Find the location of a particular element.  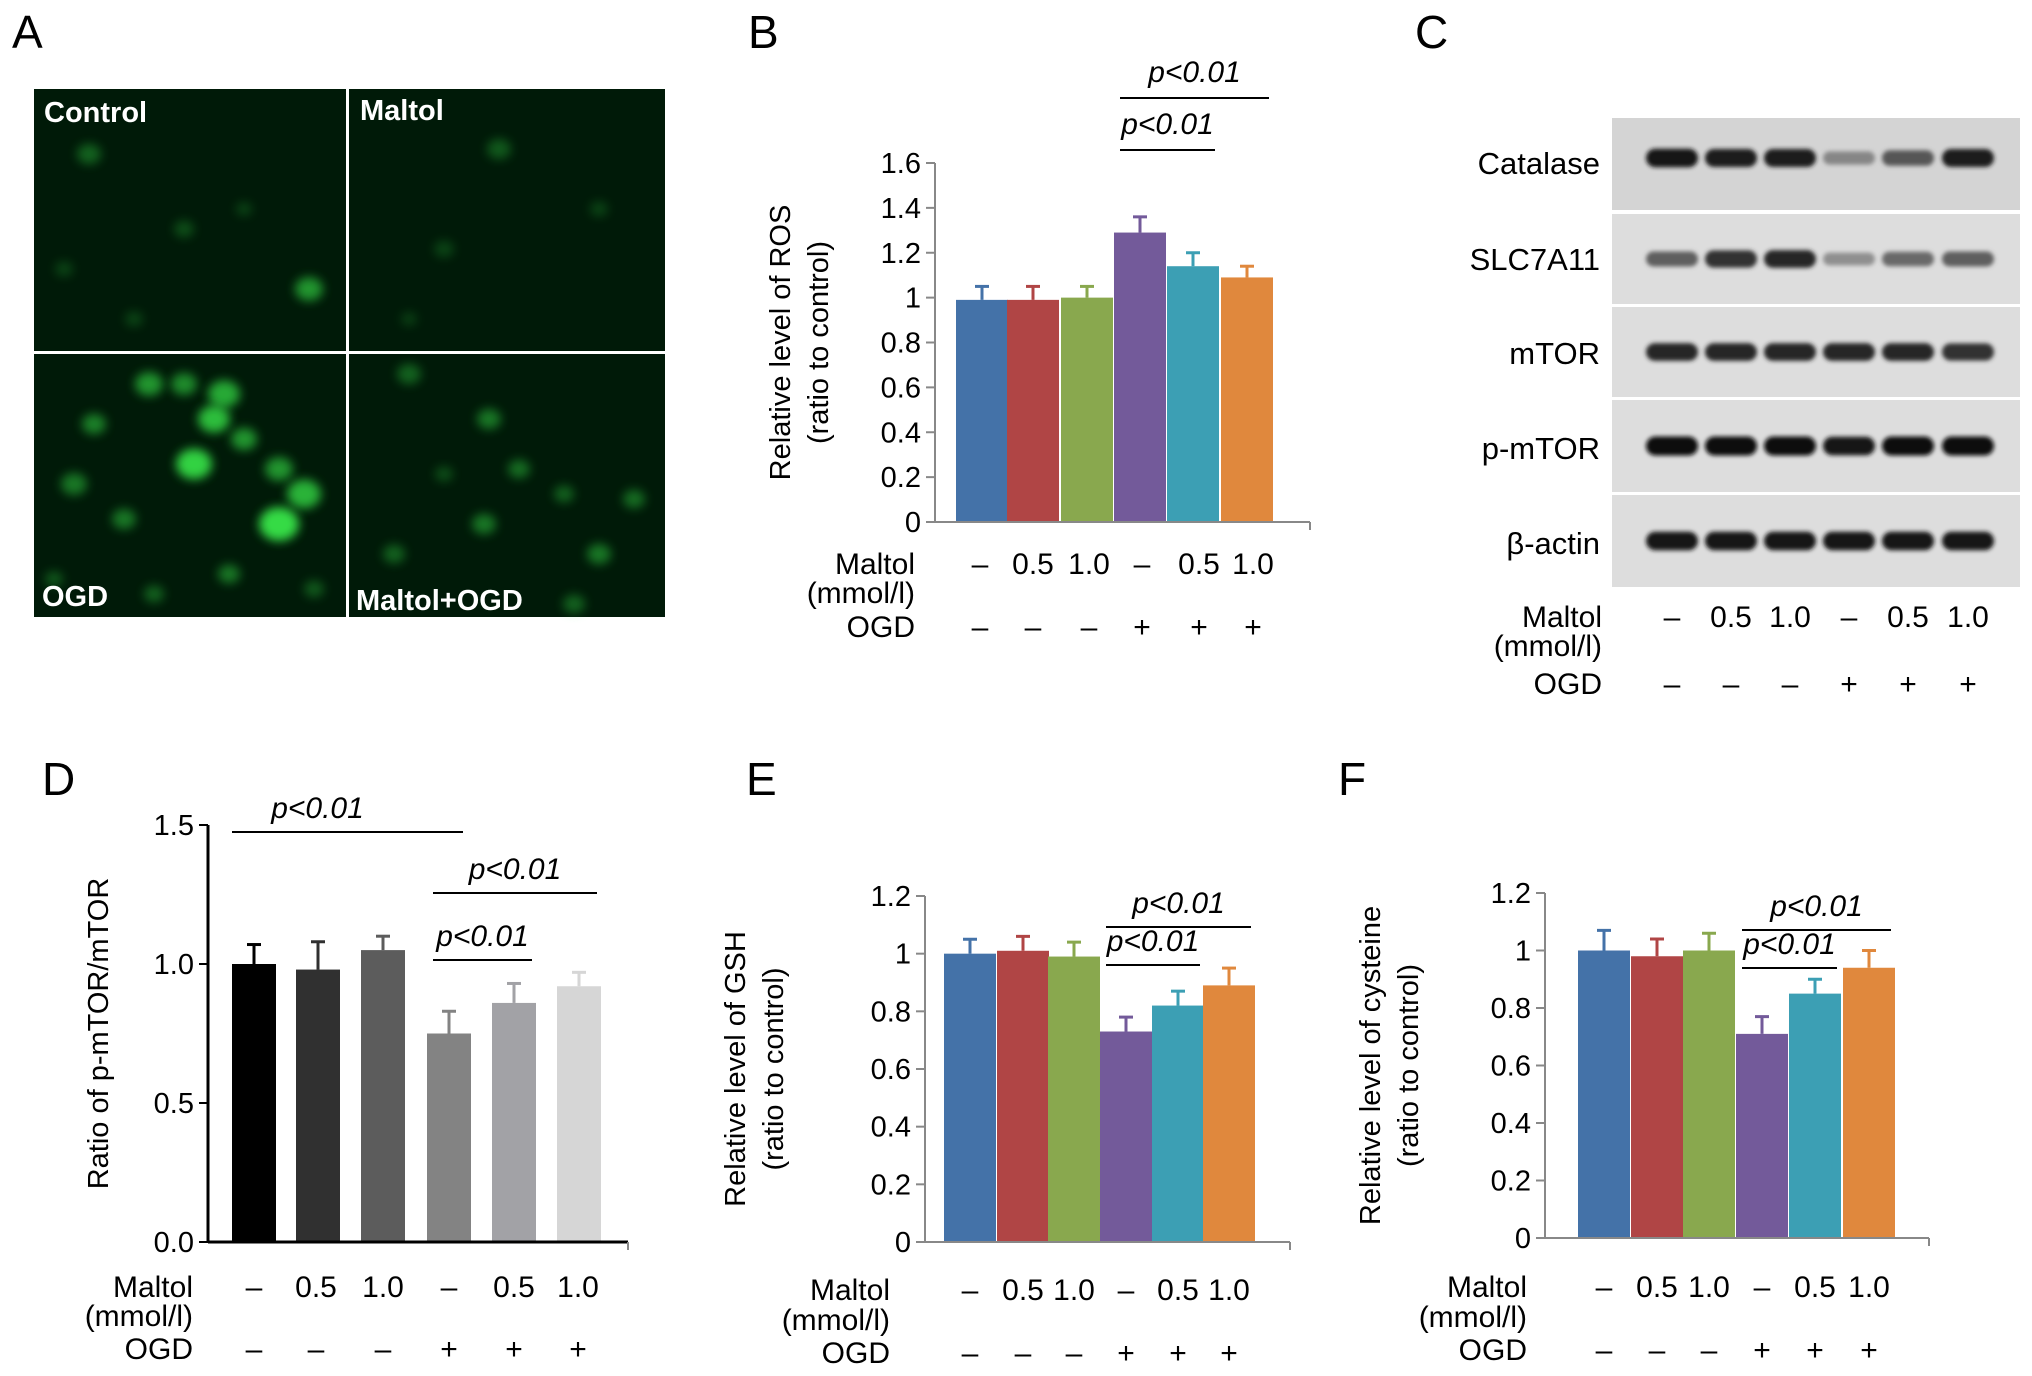

y-axis-label: Relative level of ROS is located at coordinates (781, 343).